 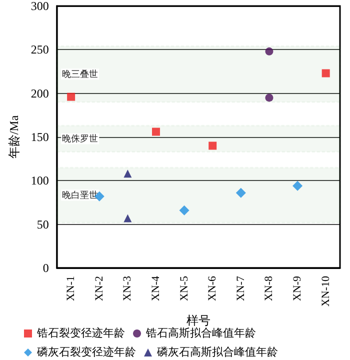 What do you see at coordinates (80, 333) in the screenshot?
I see `legend-label: 锆石裂变径迹年龄` at bounding box center [80, 333].